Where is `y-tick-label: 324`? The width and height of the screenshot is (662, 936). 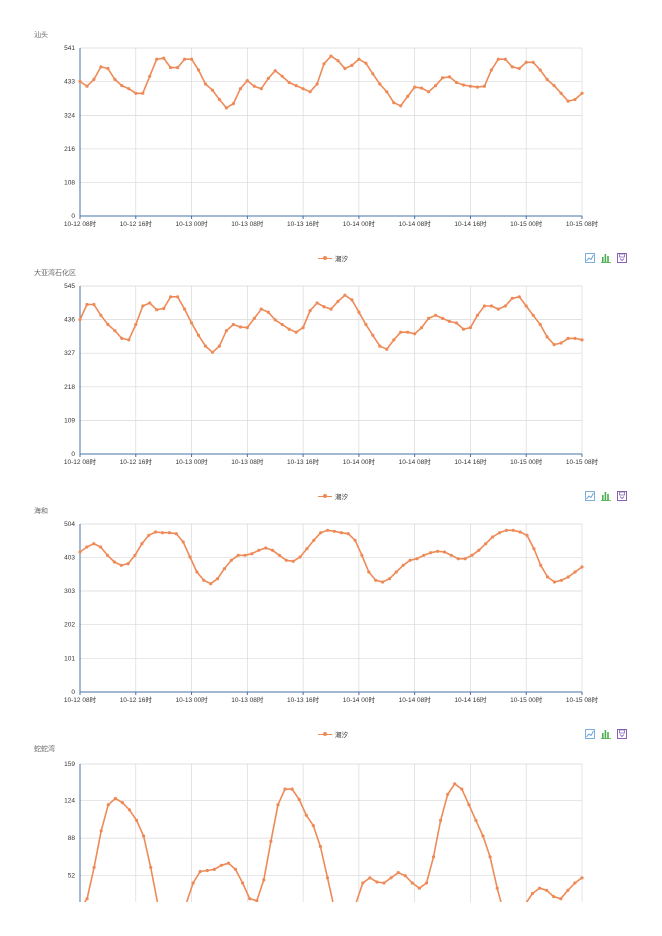
y-tick-label: 324 is located at coordinates (69, 115).